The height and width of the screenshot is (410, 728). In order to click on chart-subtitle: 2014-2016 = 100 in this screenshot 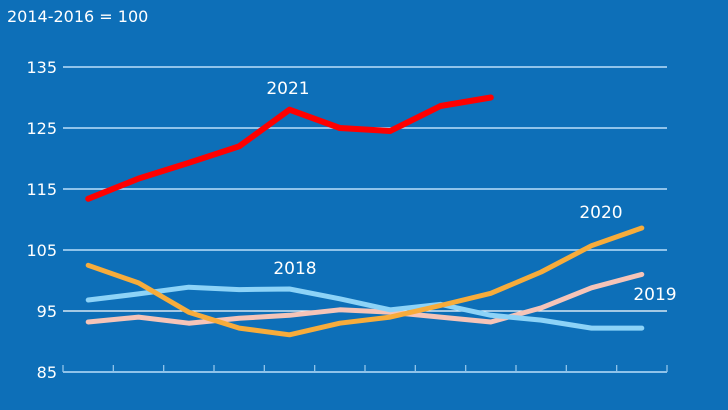, I will do `click(78, 16)`.